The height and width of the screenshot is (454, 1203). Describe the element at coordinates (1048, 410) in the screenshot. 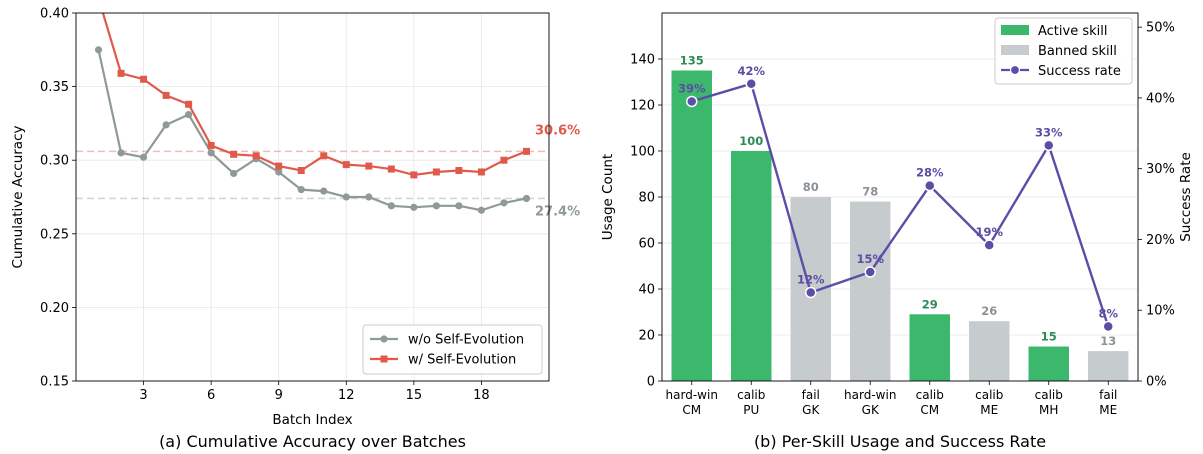

I see `x-tick-label-line2: MH` at that location.